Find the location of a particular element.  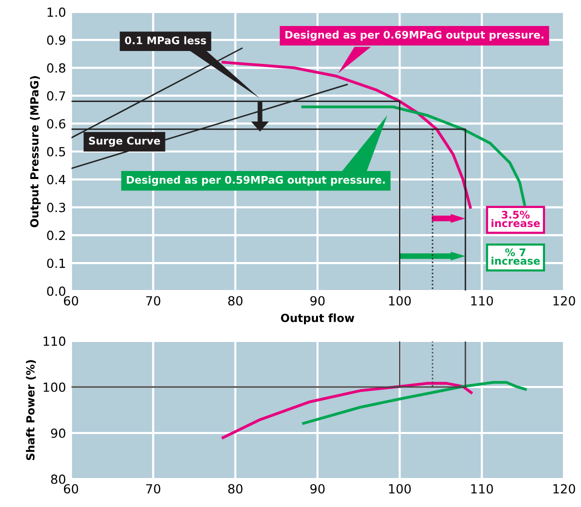

annotation: Designed as per 0.59MPaG output pressure. is located at coordinates (255, 181).